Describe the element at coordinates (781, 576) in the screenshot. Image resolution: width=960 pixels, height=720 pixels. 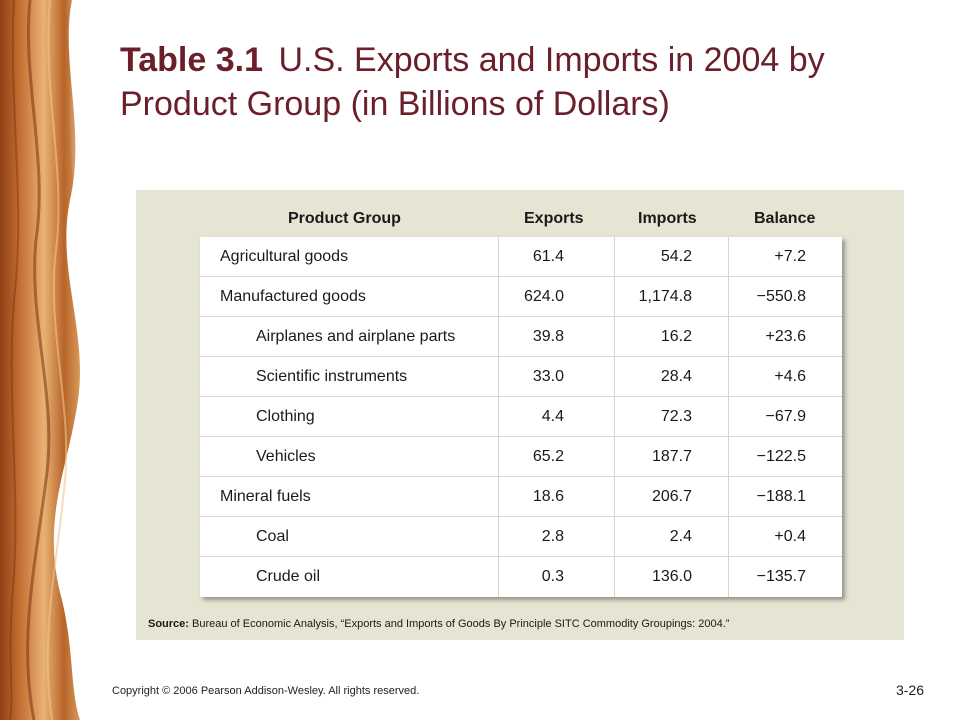
I see `balance-cell: −135.7` at that location.